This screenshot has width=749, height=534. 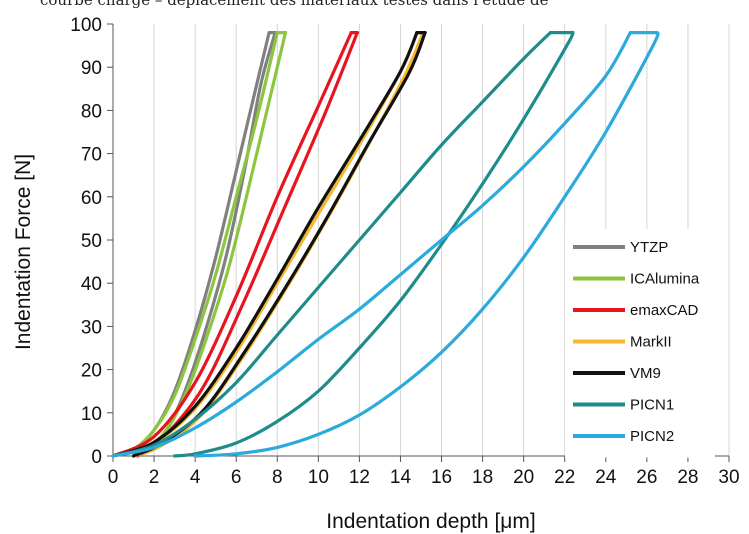 What do you see at coordinates (91, 284) in the screenshot?
I see `y-tick-label: 40` at bounding box center [91, 284].